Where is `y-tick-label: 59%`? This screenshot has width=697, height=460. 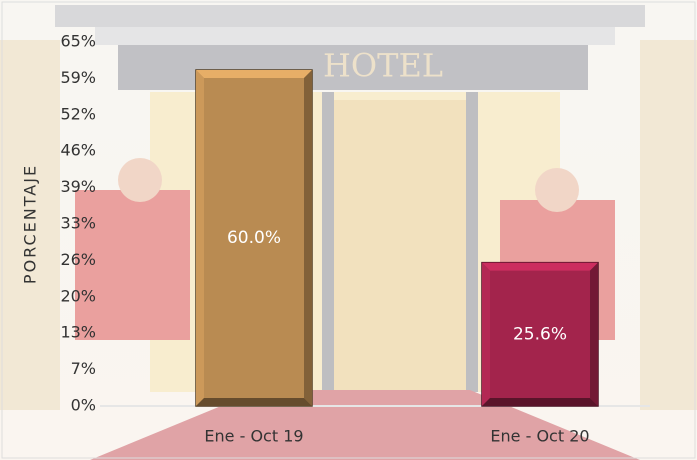 y-tick-label: 59% is located at coordinates (78, 77).